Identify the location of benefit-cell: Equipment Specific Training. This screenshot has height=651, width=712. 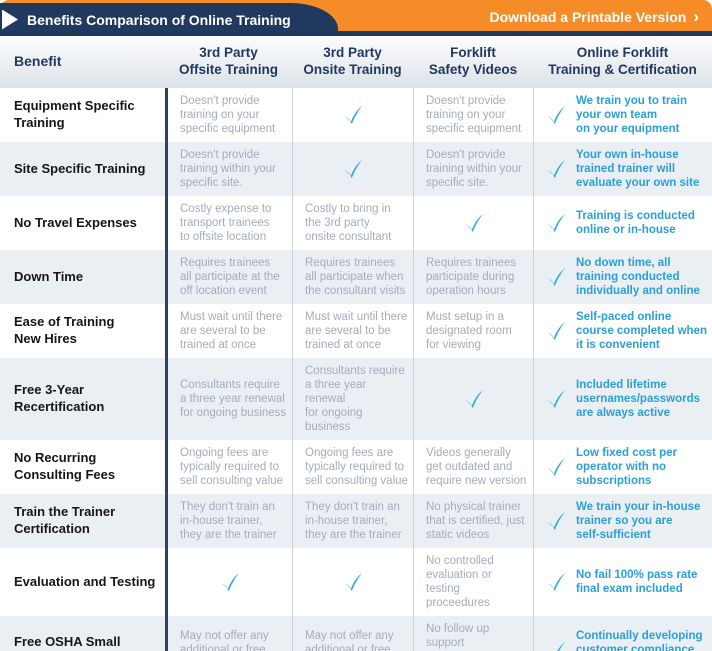
(82, 115).